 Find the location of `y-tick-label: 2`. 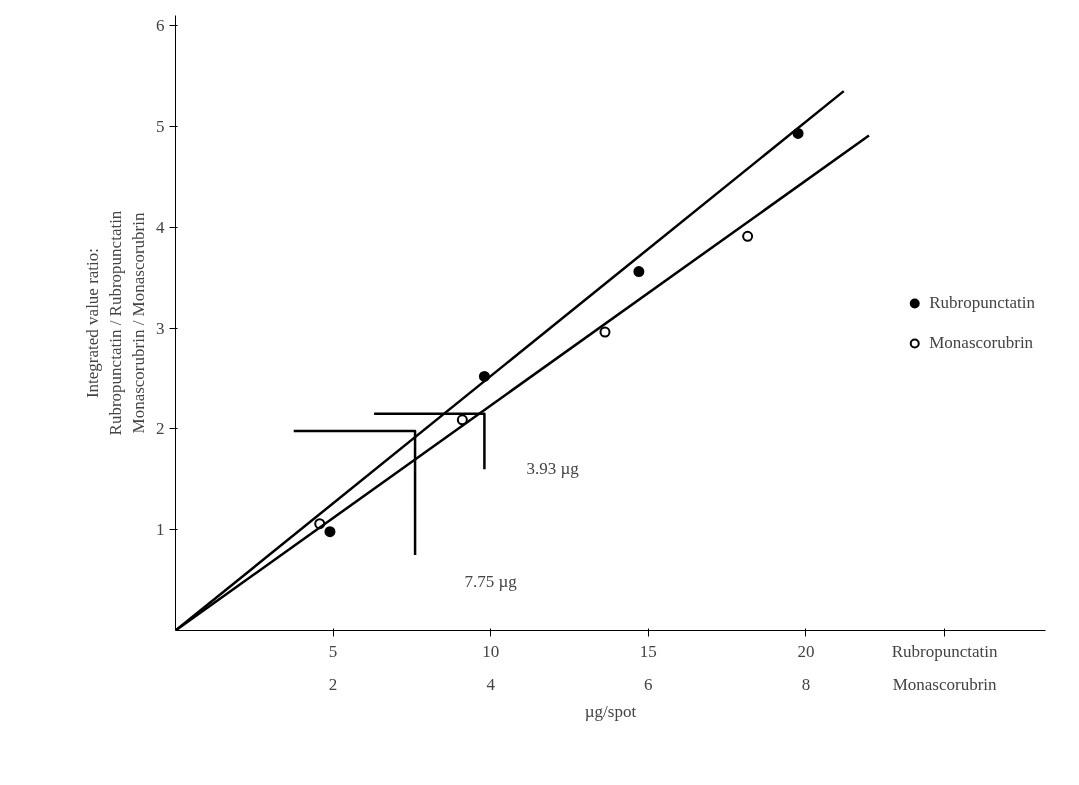

y-tick-label: 2 is located at coordinates (160, 429).